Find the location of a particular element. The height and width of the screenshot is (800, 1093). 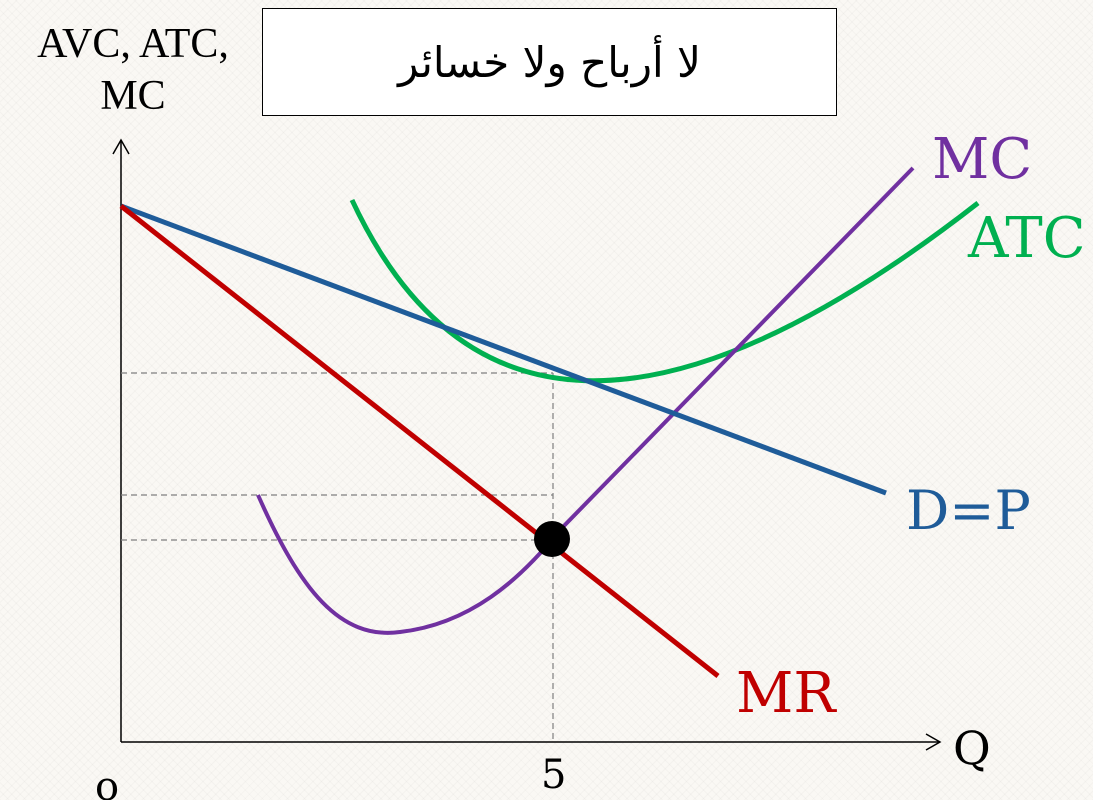

y-axis-title: AVC, ATC, MC is located at coordinates (133, 70).